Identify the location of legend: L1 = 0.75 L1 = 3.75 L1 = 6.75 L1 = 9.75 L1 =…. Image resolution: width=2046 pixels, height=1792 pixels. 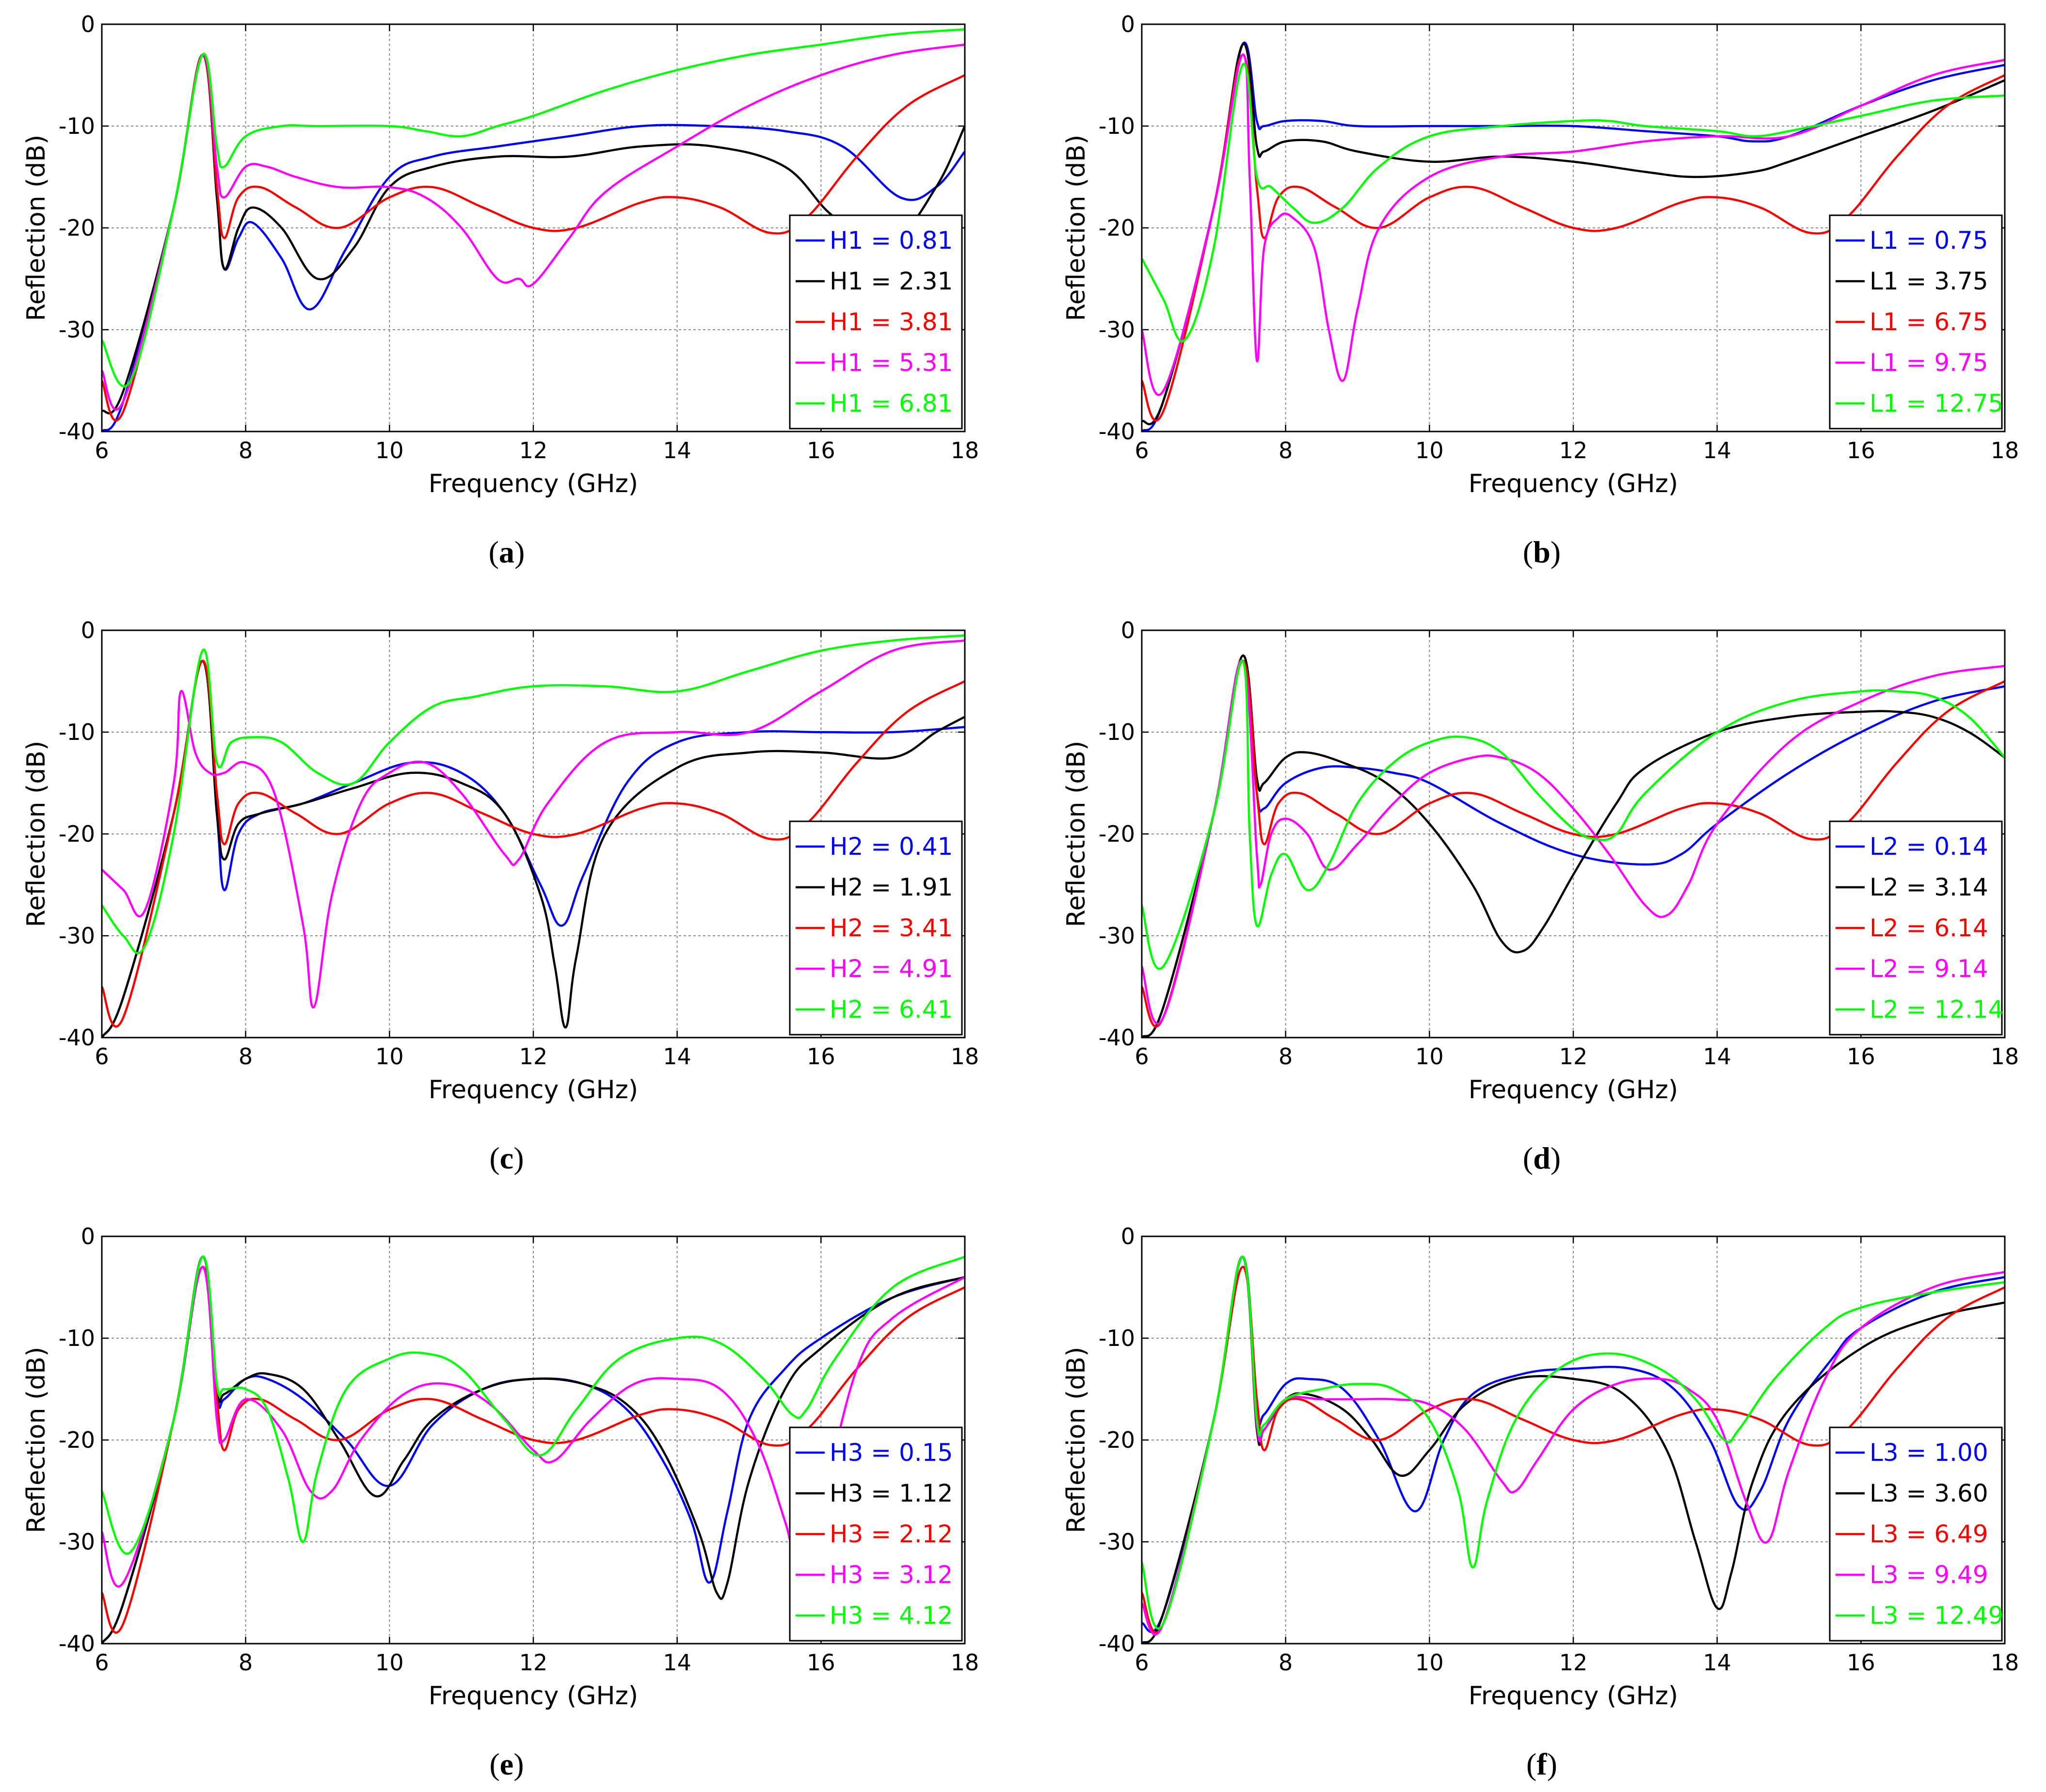
(1916, 322).